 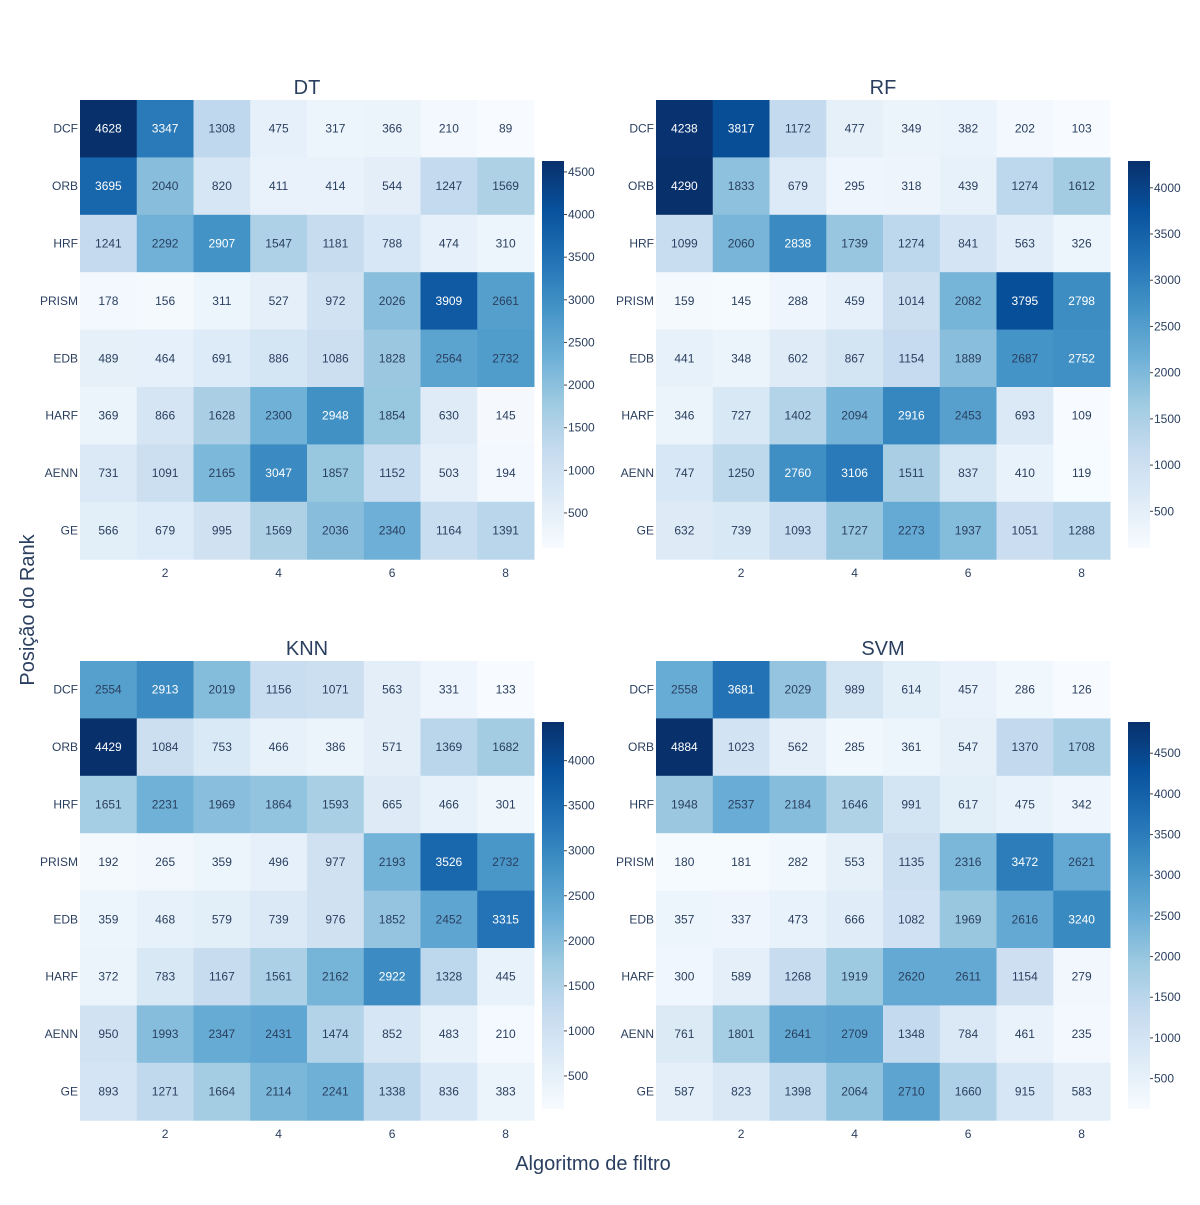 What do you see at coordinates (798, 1034) in the screenshot?
I see `cell-value-label: 2641` at bounding box center [798, 1034].